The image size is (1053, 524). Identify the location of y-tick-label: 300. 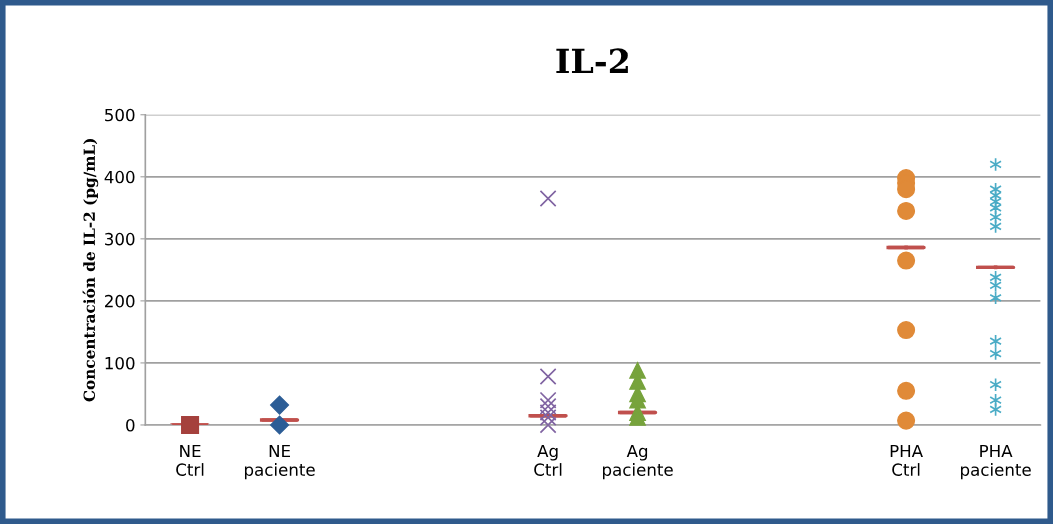
(120, 239).